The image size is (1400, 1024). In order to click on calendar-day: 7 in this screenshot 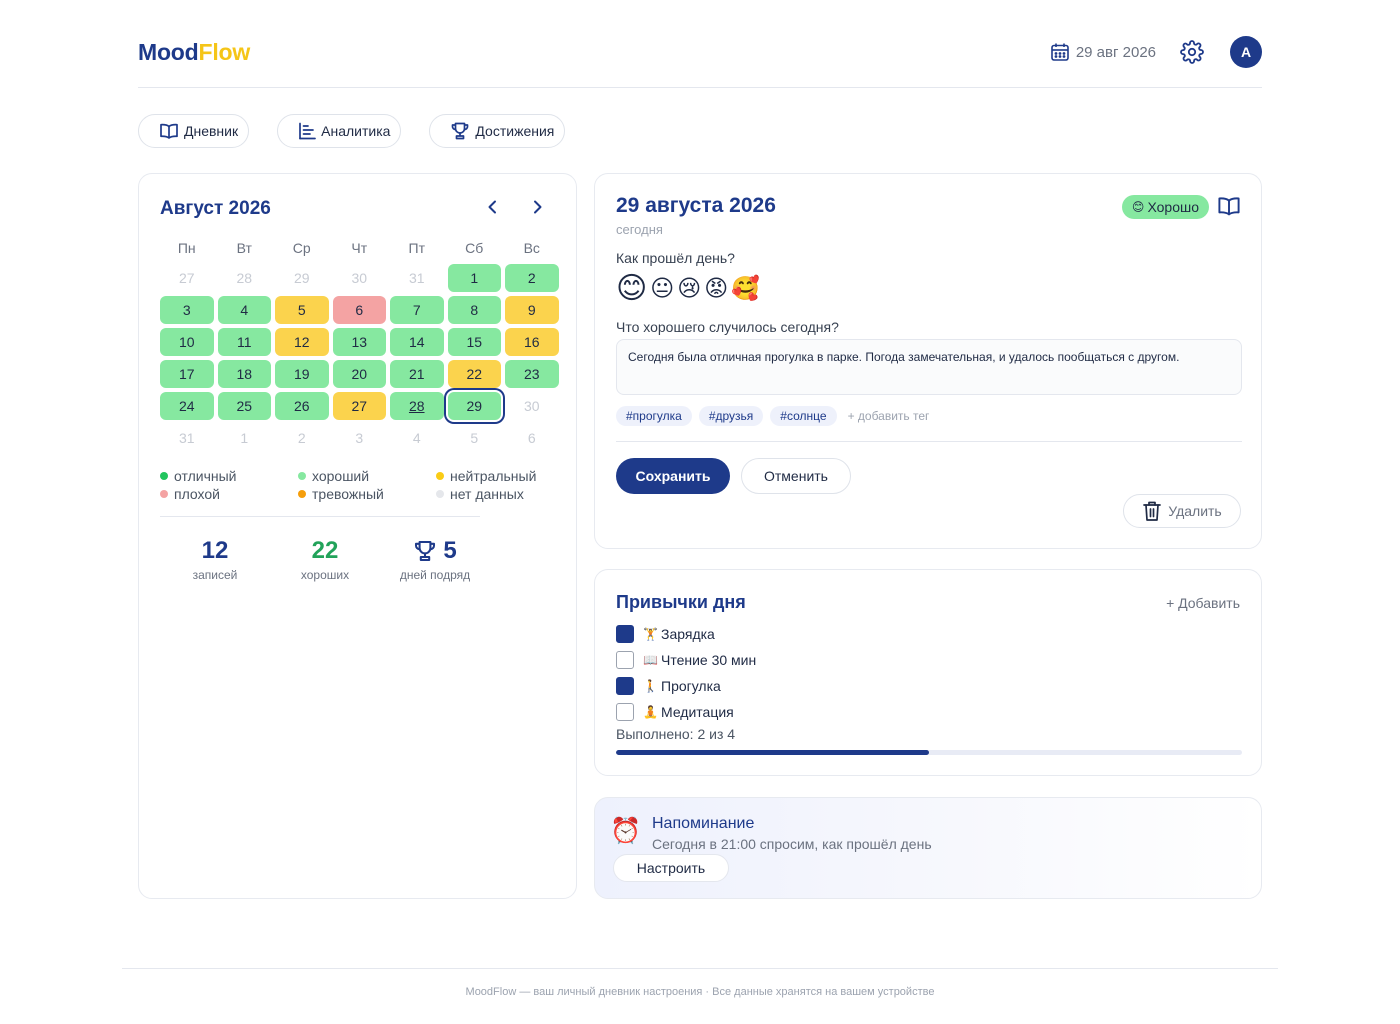, I will do `click(417, 310)`.